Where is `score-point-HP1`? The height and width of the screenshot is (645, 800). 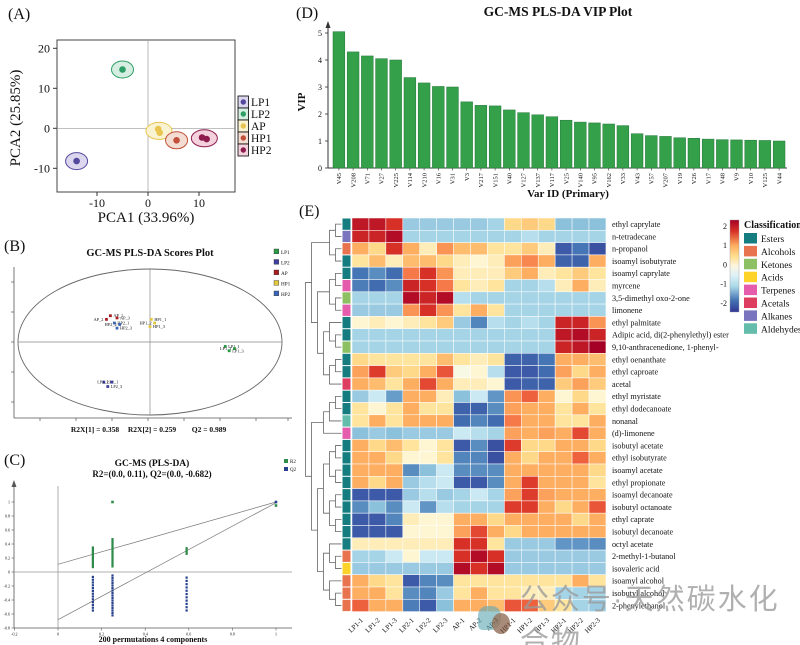
score-point-HP1 is located at coordinates (150, 327).